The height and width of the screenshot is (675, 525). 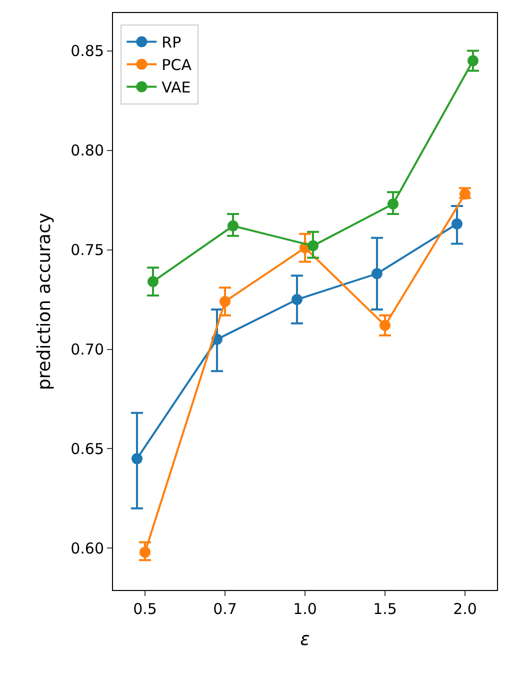 I want to click on legend-label: PCA, so click(x=177, y=65).